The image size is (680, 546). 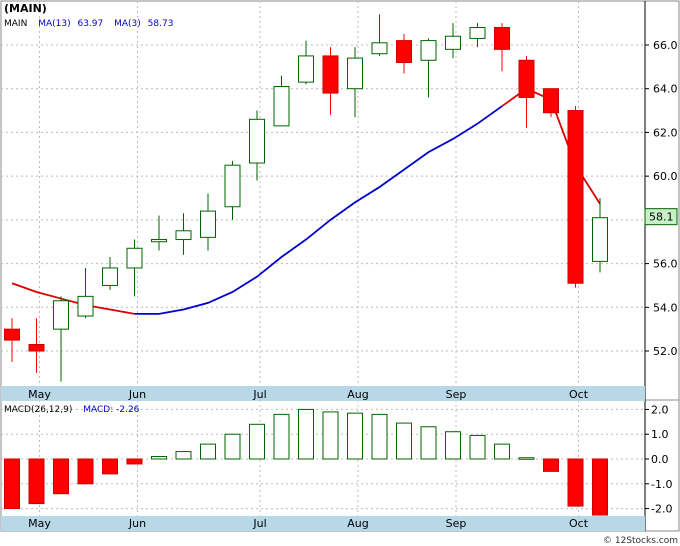 What do you see at coordinates (128, 410) in the screenshot?
I see `macd-legend-value: -2.26` at bounding box center [128, 410].